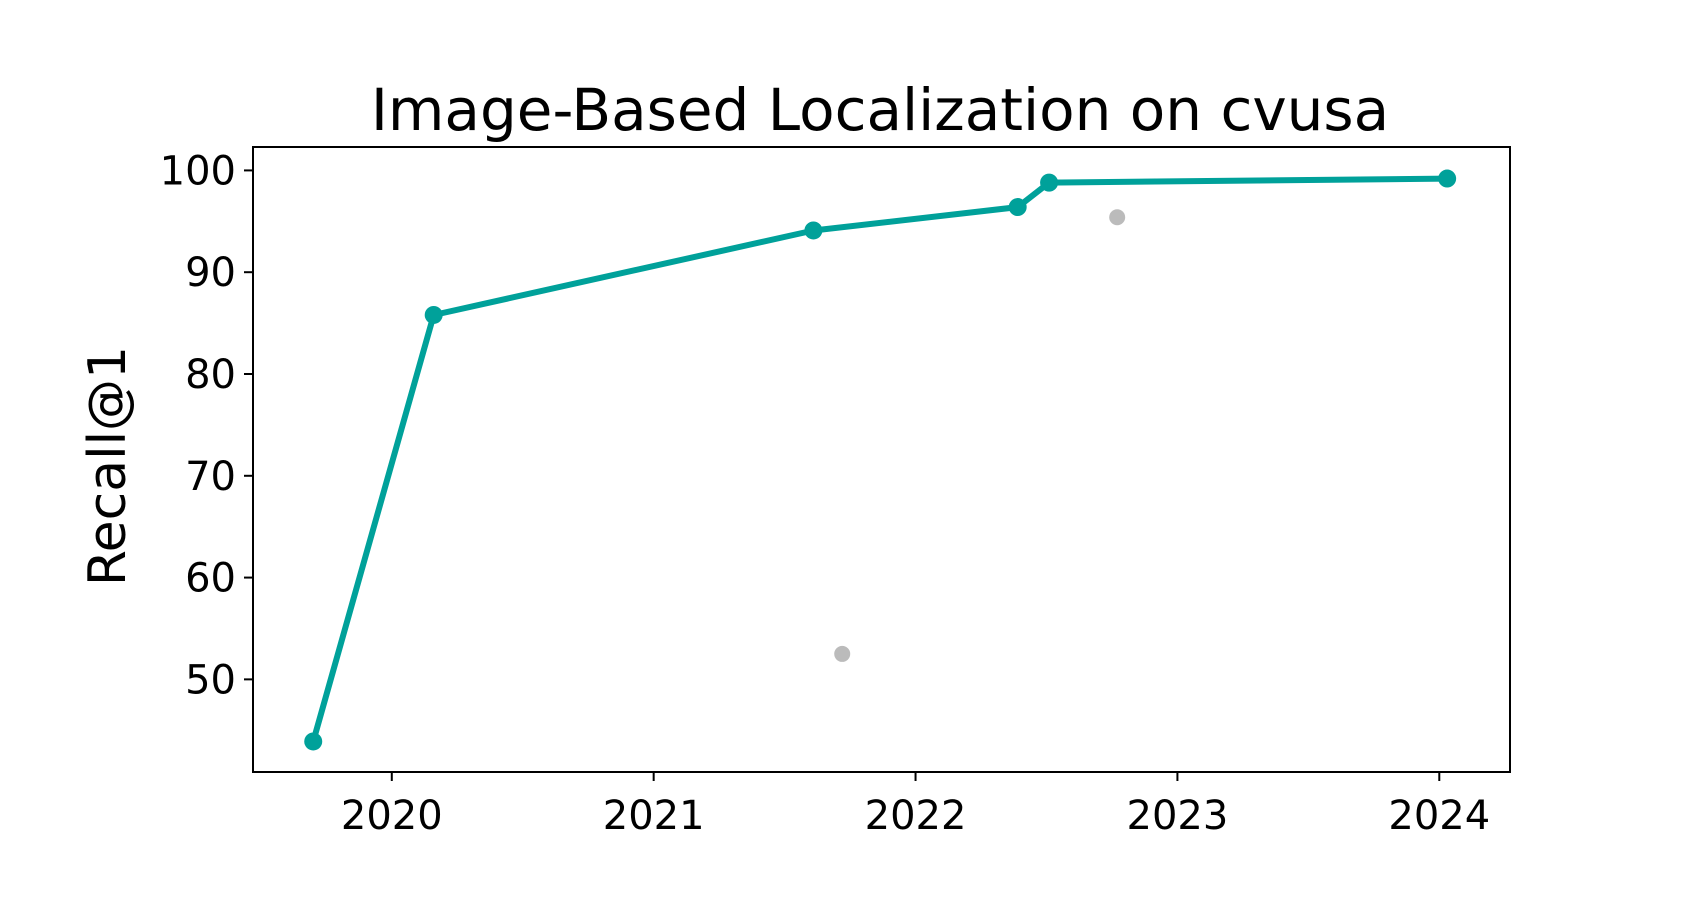 Image resolution: width=1700 pixels, height=904 pixels. I want to click on x-tick-label: 2022, so click(916, 816).